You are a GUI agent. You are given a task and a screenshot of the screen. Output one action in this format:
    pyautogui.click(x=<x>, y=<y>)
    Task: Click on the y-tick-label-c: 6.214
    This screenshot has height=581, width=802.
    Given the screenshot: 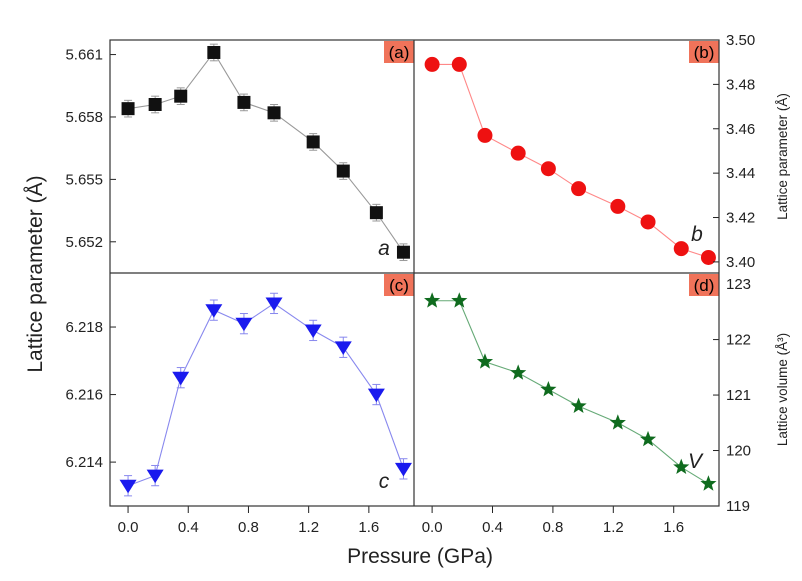 What is the action you would take?
    pyautogui.click(x=84, y=462)
    